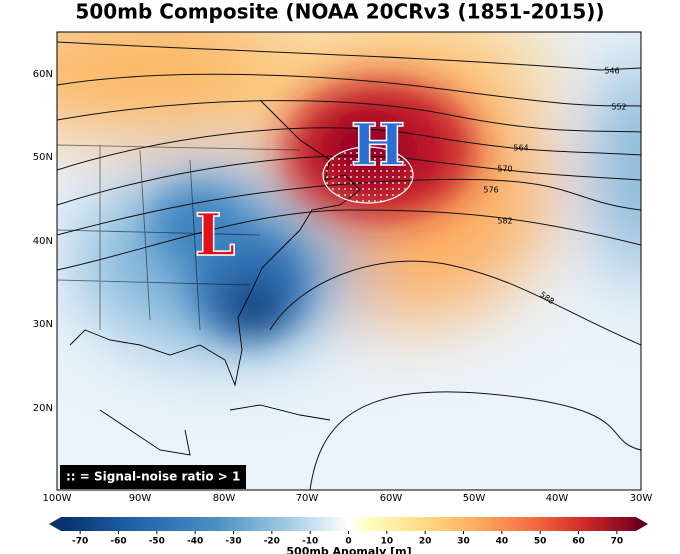 The height and width of the screenshot is (554, 680). What do you see at coordinates (43, 324) in the screenshot?
I see `lat-label: 30N` at bounding box center [43, 324].